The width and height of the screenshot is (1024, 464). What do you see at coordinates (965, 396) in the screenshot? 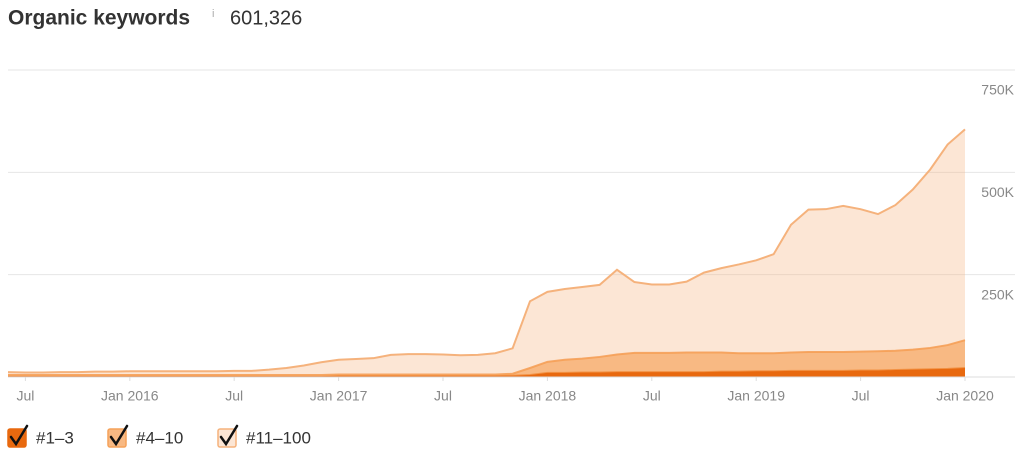
I see `x-tick-label: Jan 2020` at bounding box center [965, 396].